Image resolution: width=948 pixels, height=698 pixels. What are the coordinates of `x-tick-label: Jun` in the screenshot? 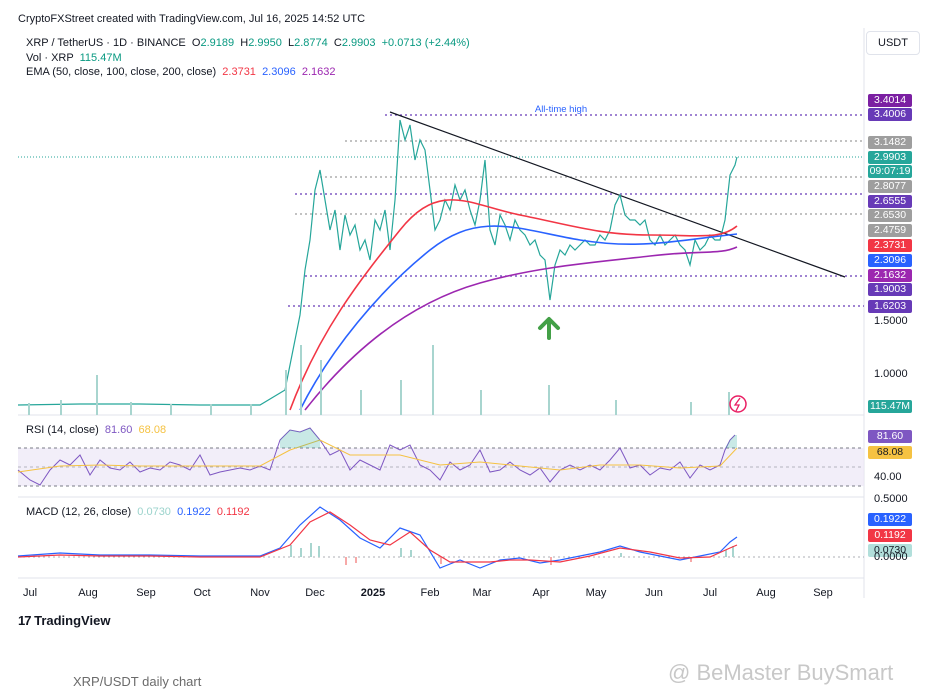 It's located at (654, 593).